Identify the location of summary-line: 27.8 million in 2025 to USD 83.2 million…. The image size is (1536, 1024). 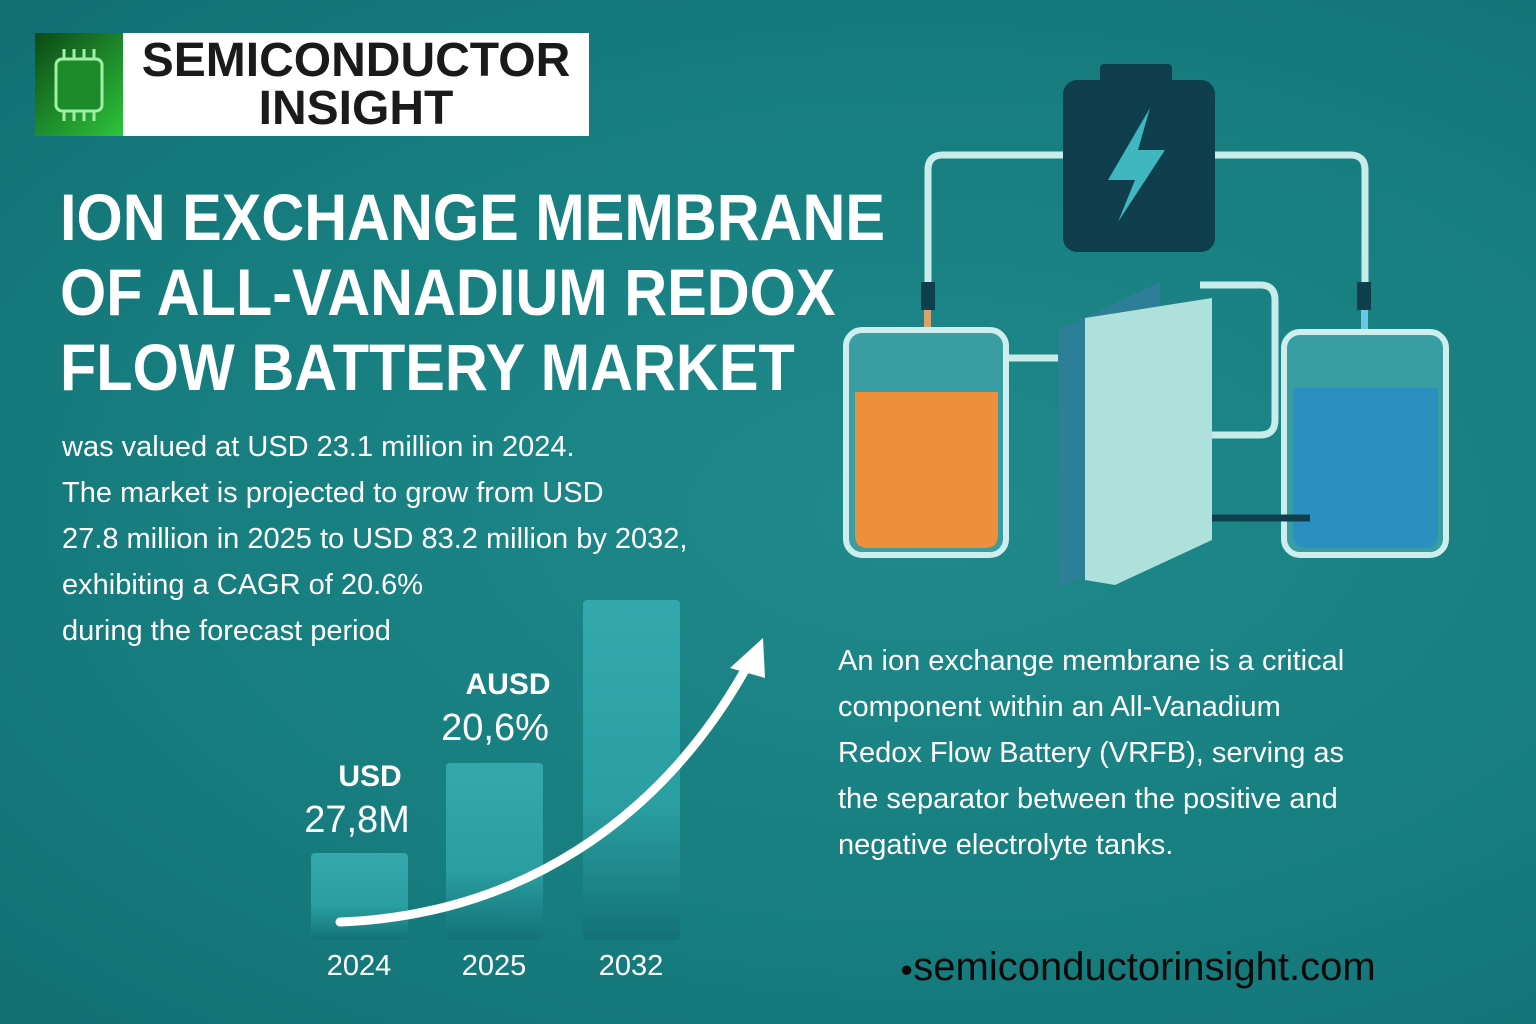
(375, 539).